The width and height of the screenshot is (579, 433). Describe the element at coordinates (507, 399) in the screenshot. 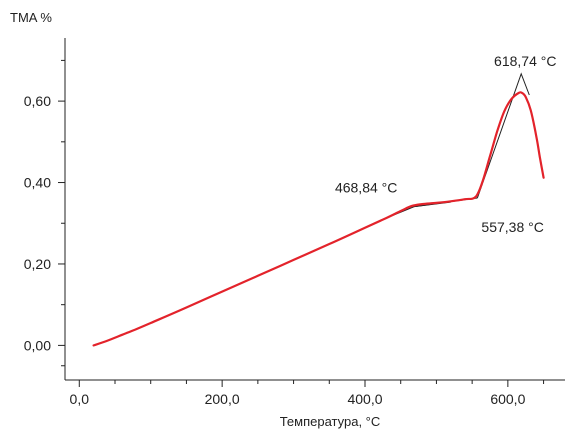

I see `x-tick-label: 600,0` at that location.